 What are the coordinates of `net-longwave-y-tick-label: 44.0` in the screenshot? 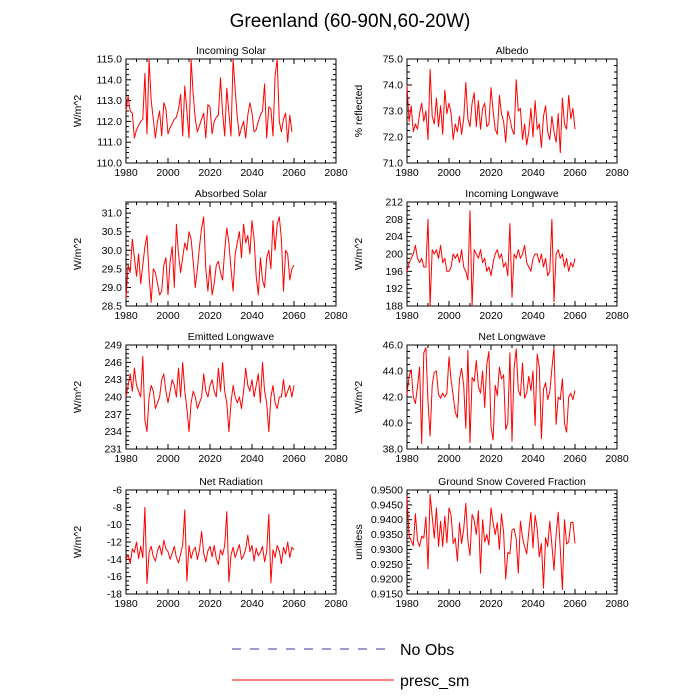 It's located at (393, 372).